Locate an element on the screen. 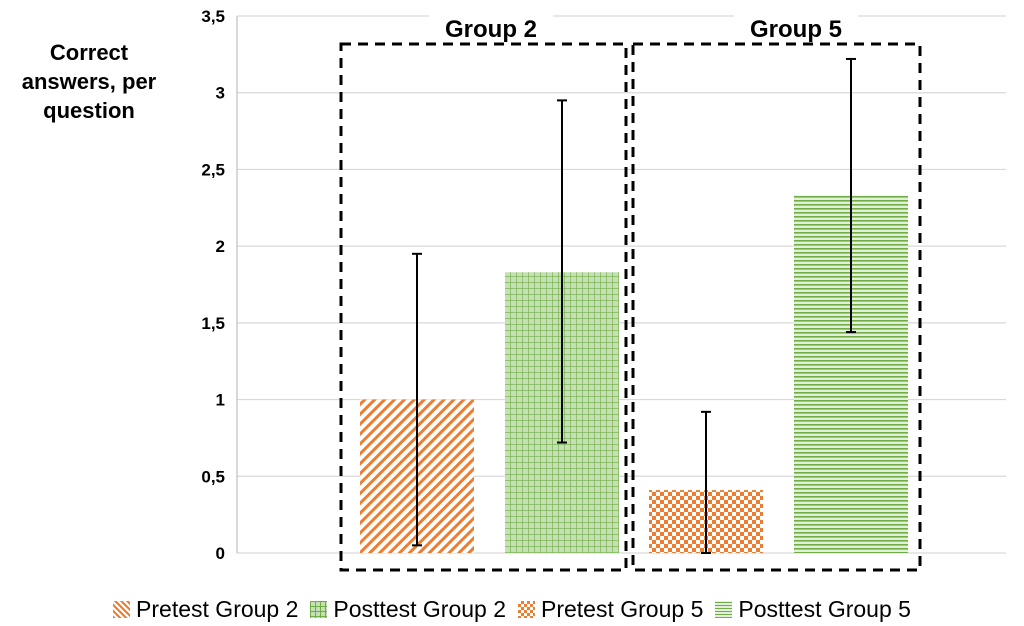 The image size is (1024, 626). legend-label-pretest-group-2: Pretest Group 2 is located at coordinates (217, 608).